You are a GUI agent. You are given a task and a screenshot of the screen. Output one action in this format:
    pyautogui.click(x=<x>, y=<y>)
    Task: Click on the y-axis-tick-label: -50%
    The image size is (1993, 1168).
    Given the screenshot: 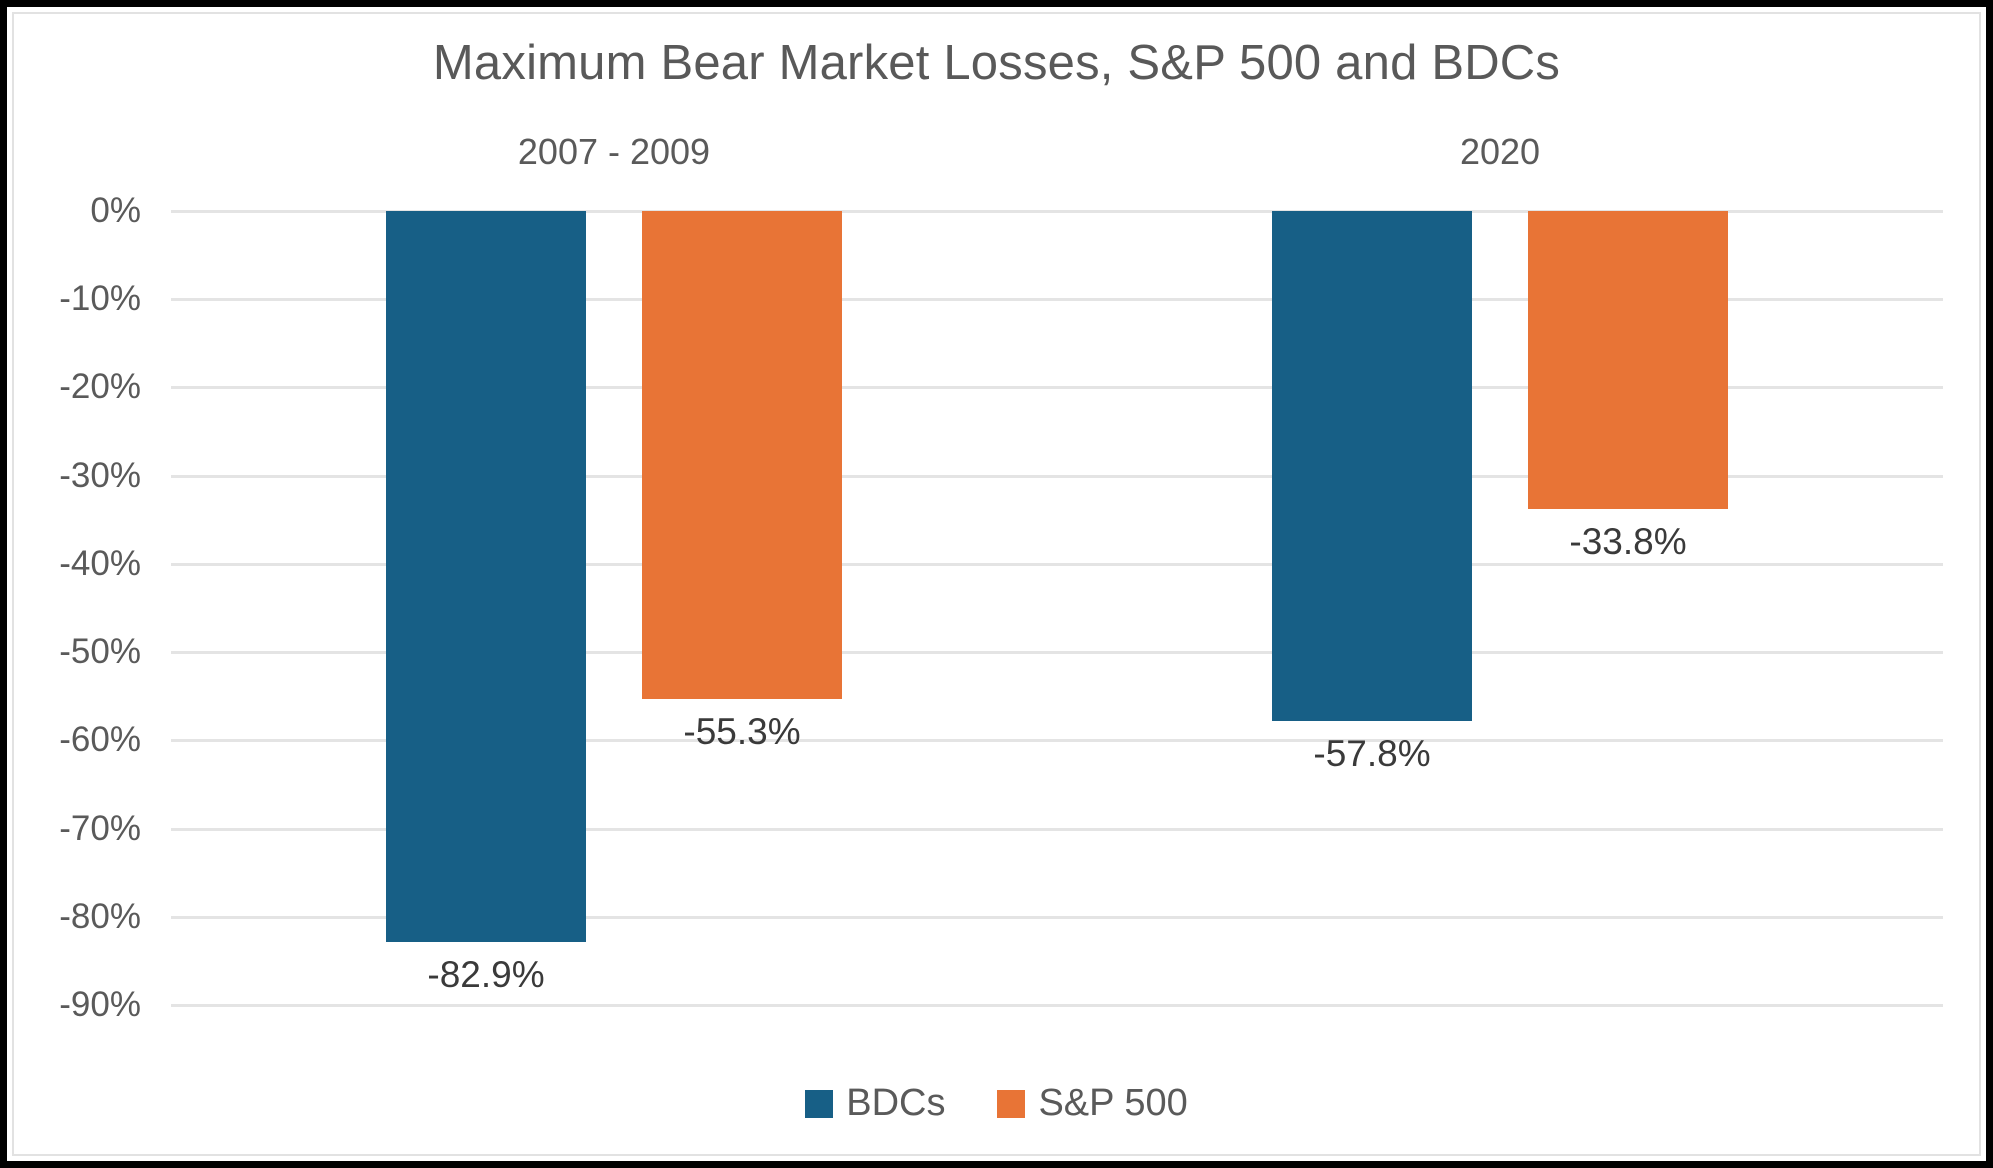 What is the action you would take?
    pyautogui.click(x=100, y=652)
    